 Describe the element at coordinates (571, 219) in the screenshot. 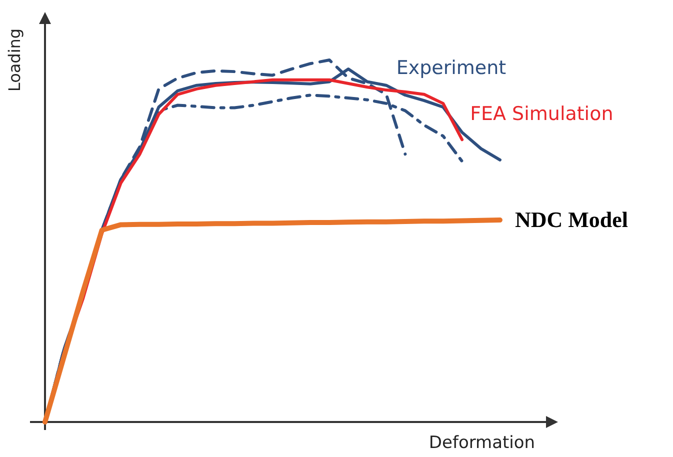

I see `series-label: NDC Model` at that location.